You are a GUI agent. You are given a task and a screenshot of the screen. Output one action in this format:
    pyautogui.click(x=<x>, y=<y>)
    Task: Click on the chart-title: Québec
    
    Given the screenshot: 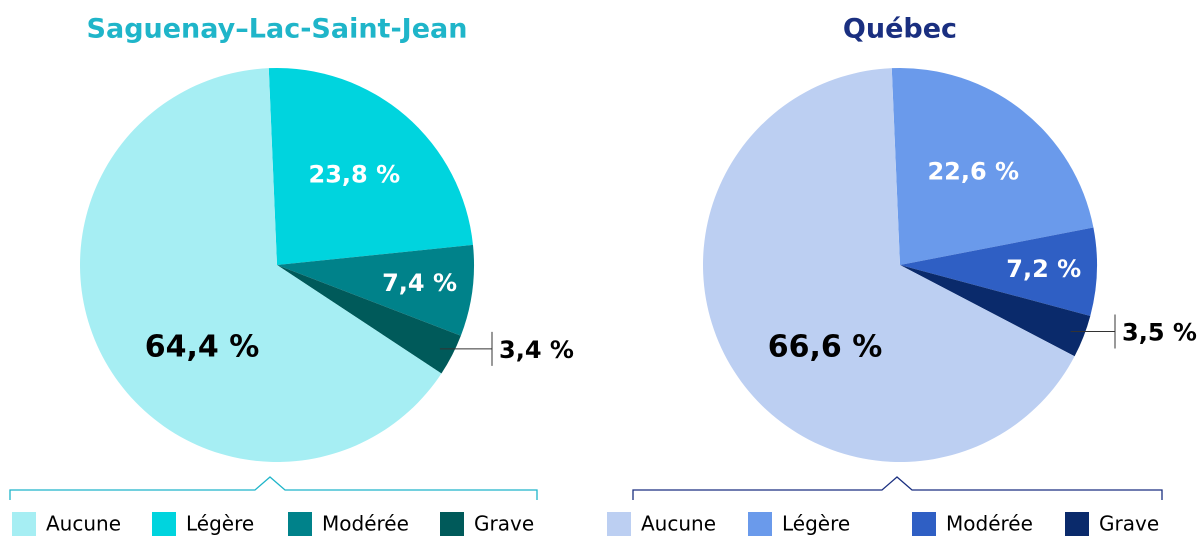 What is the action you would take?
    pyautogui.click(x=900, y=29)
    